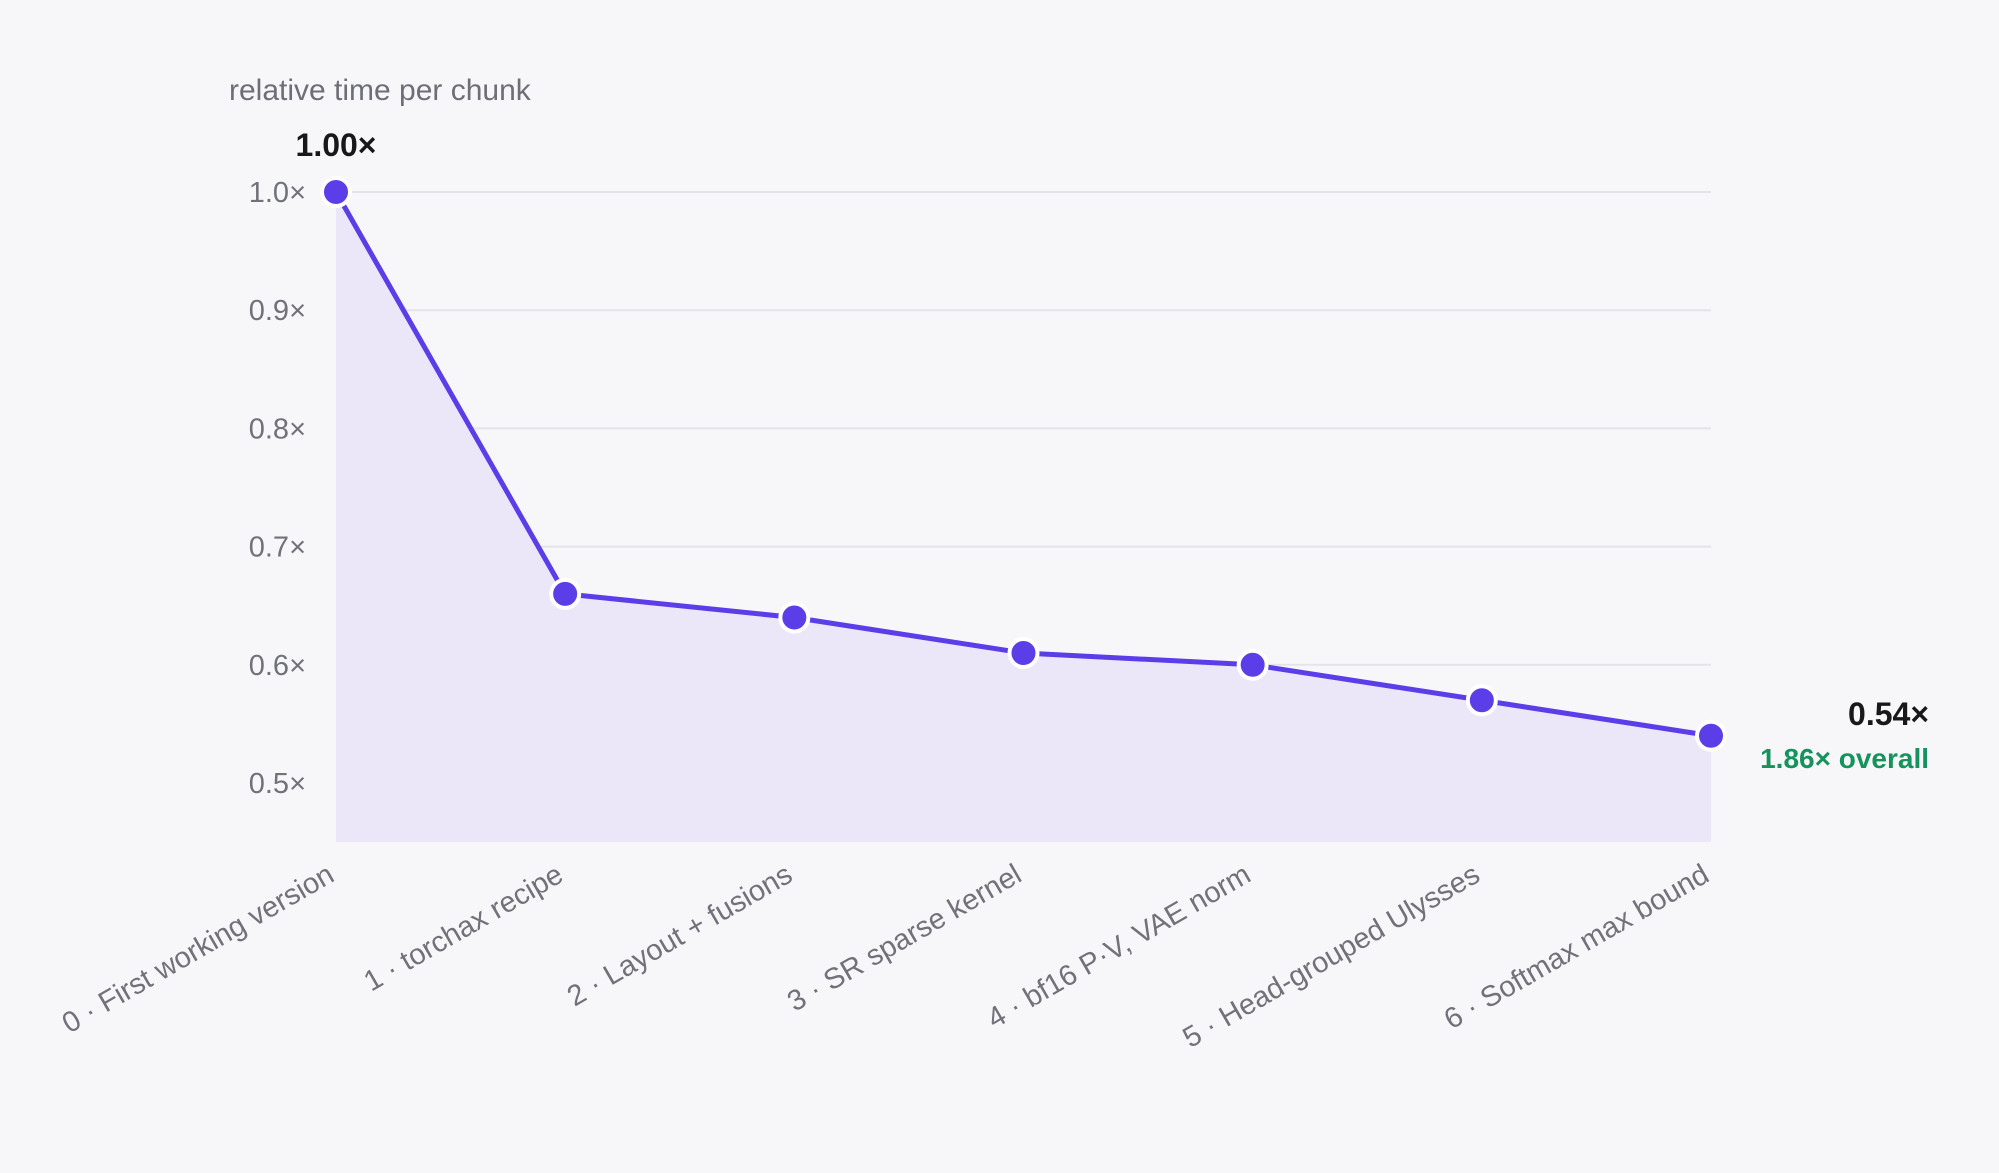 The image size is (1999, 1173). I want to click on y-tick-label: 0.6×, so click(277, 666).